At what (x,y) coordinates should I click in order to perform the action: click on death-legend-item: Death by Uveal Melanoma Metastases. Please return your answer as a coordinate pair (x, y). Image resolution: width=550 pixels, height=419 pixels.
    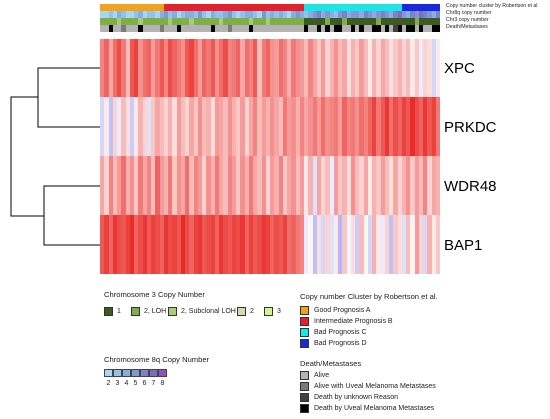
    Looking at the image, I should click on (367, 408).